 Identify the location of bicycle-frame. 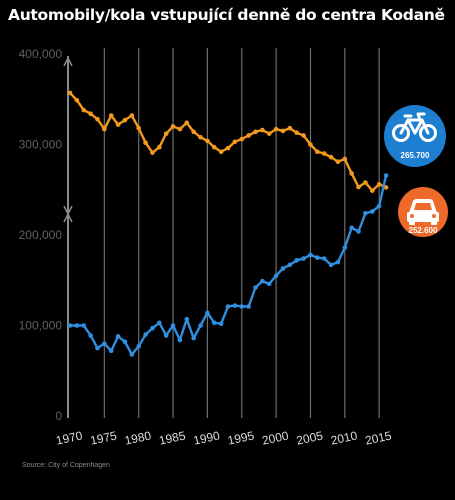
(414, 123).